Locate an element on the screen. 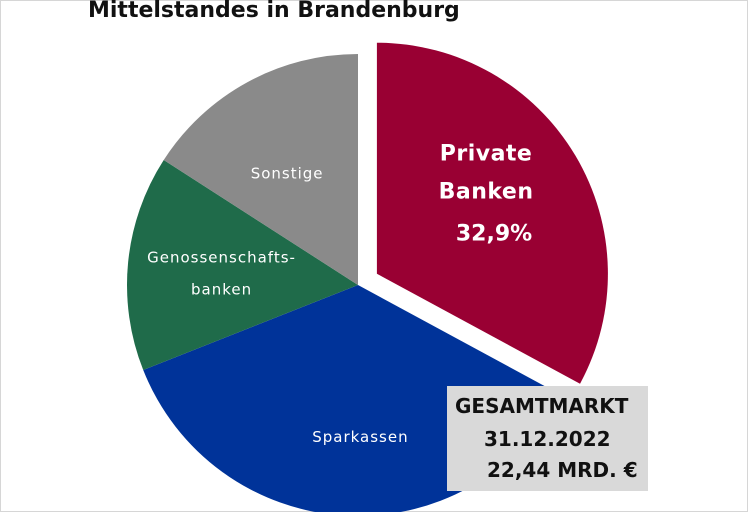  slice-label-group: Sparkassen is located at coordinates (360, 437).